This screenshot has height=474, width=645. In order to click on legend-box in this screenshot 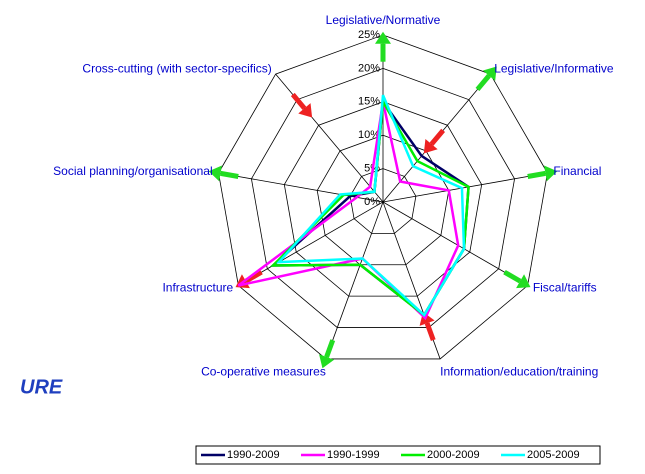, I will do `click(398, 455)`.